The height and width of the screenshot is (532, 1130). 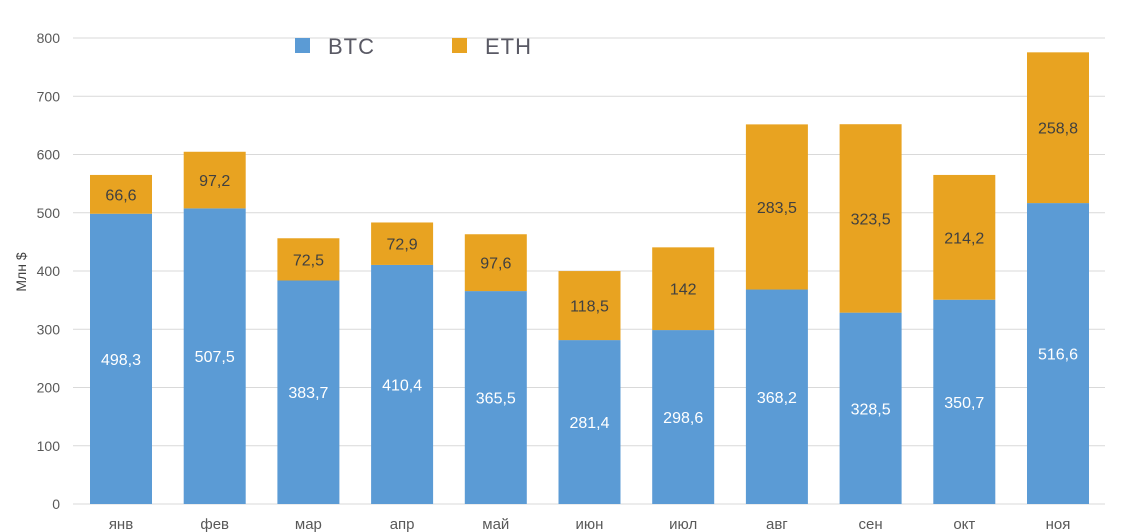 I want to click on y-tick-label: 0, so click(x=56, y=504).